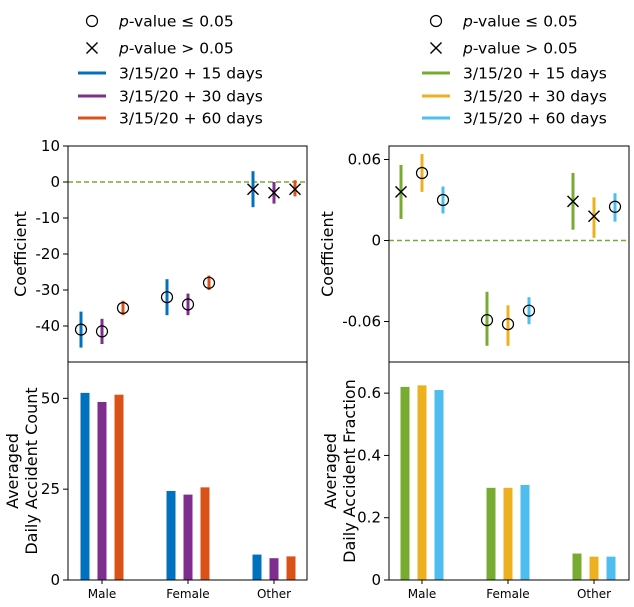 The height and width of the screenshot is (607, 634). I want to click on y-tick-label: -0.06, so click(361, 322).